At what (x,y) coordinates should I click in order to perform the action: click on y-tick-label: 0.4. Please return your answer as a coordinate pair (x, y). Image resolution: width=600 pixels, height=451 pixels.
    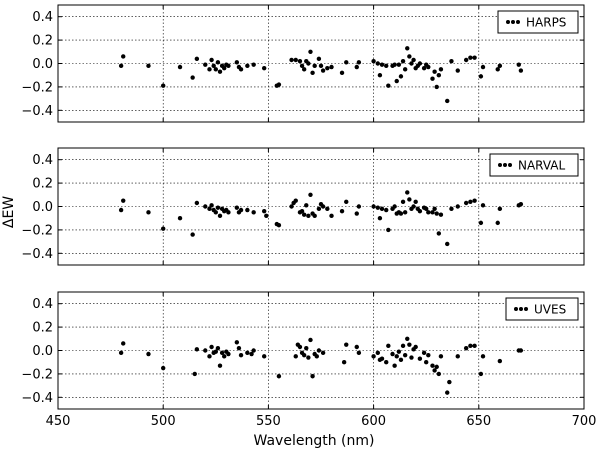
    Looking at the image, I should click on (42, 17).